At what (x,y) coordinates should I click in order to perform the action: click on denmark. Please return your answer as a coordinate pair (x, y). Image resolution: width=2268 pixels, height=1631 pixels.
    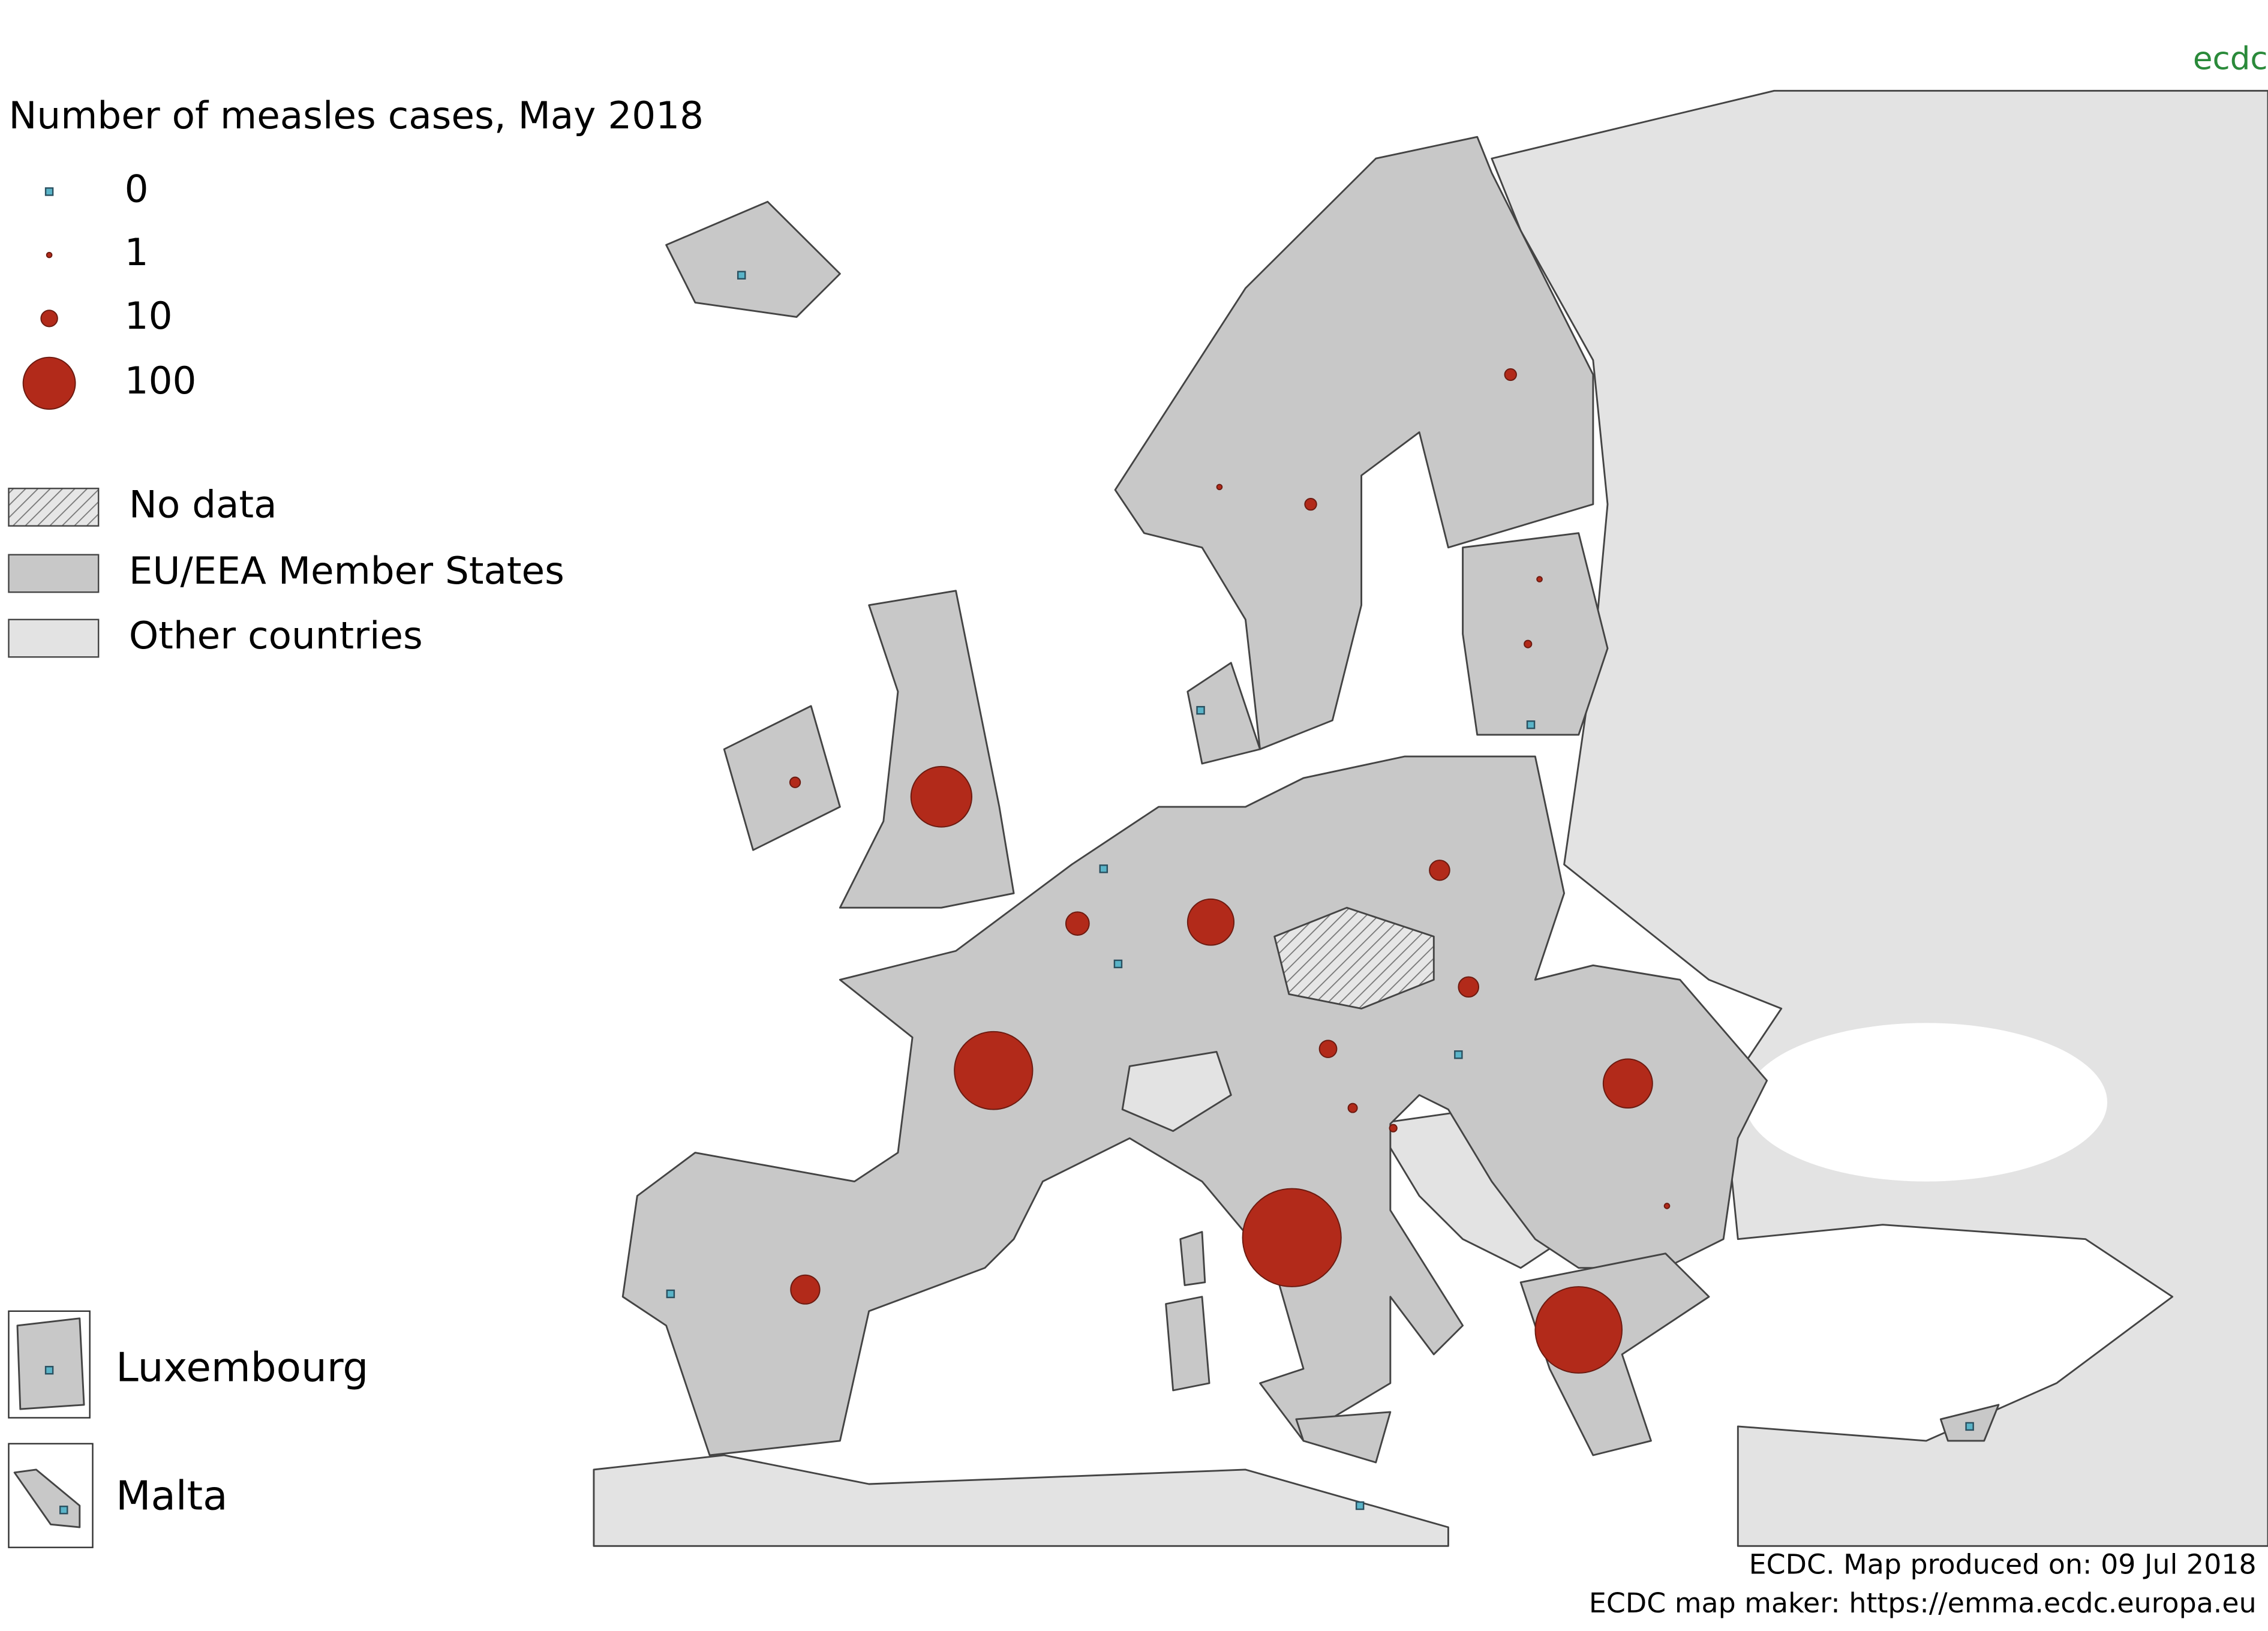
    Looking at the image, I should click on (1224, 713).